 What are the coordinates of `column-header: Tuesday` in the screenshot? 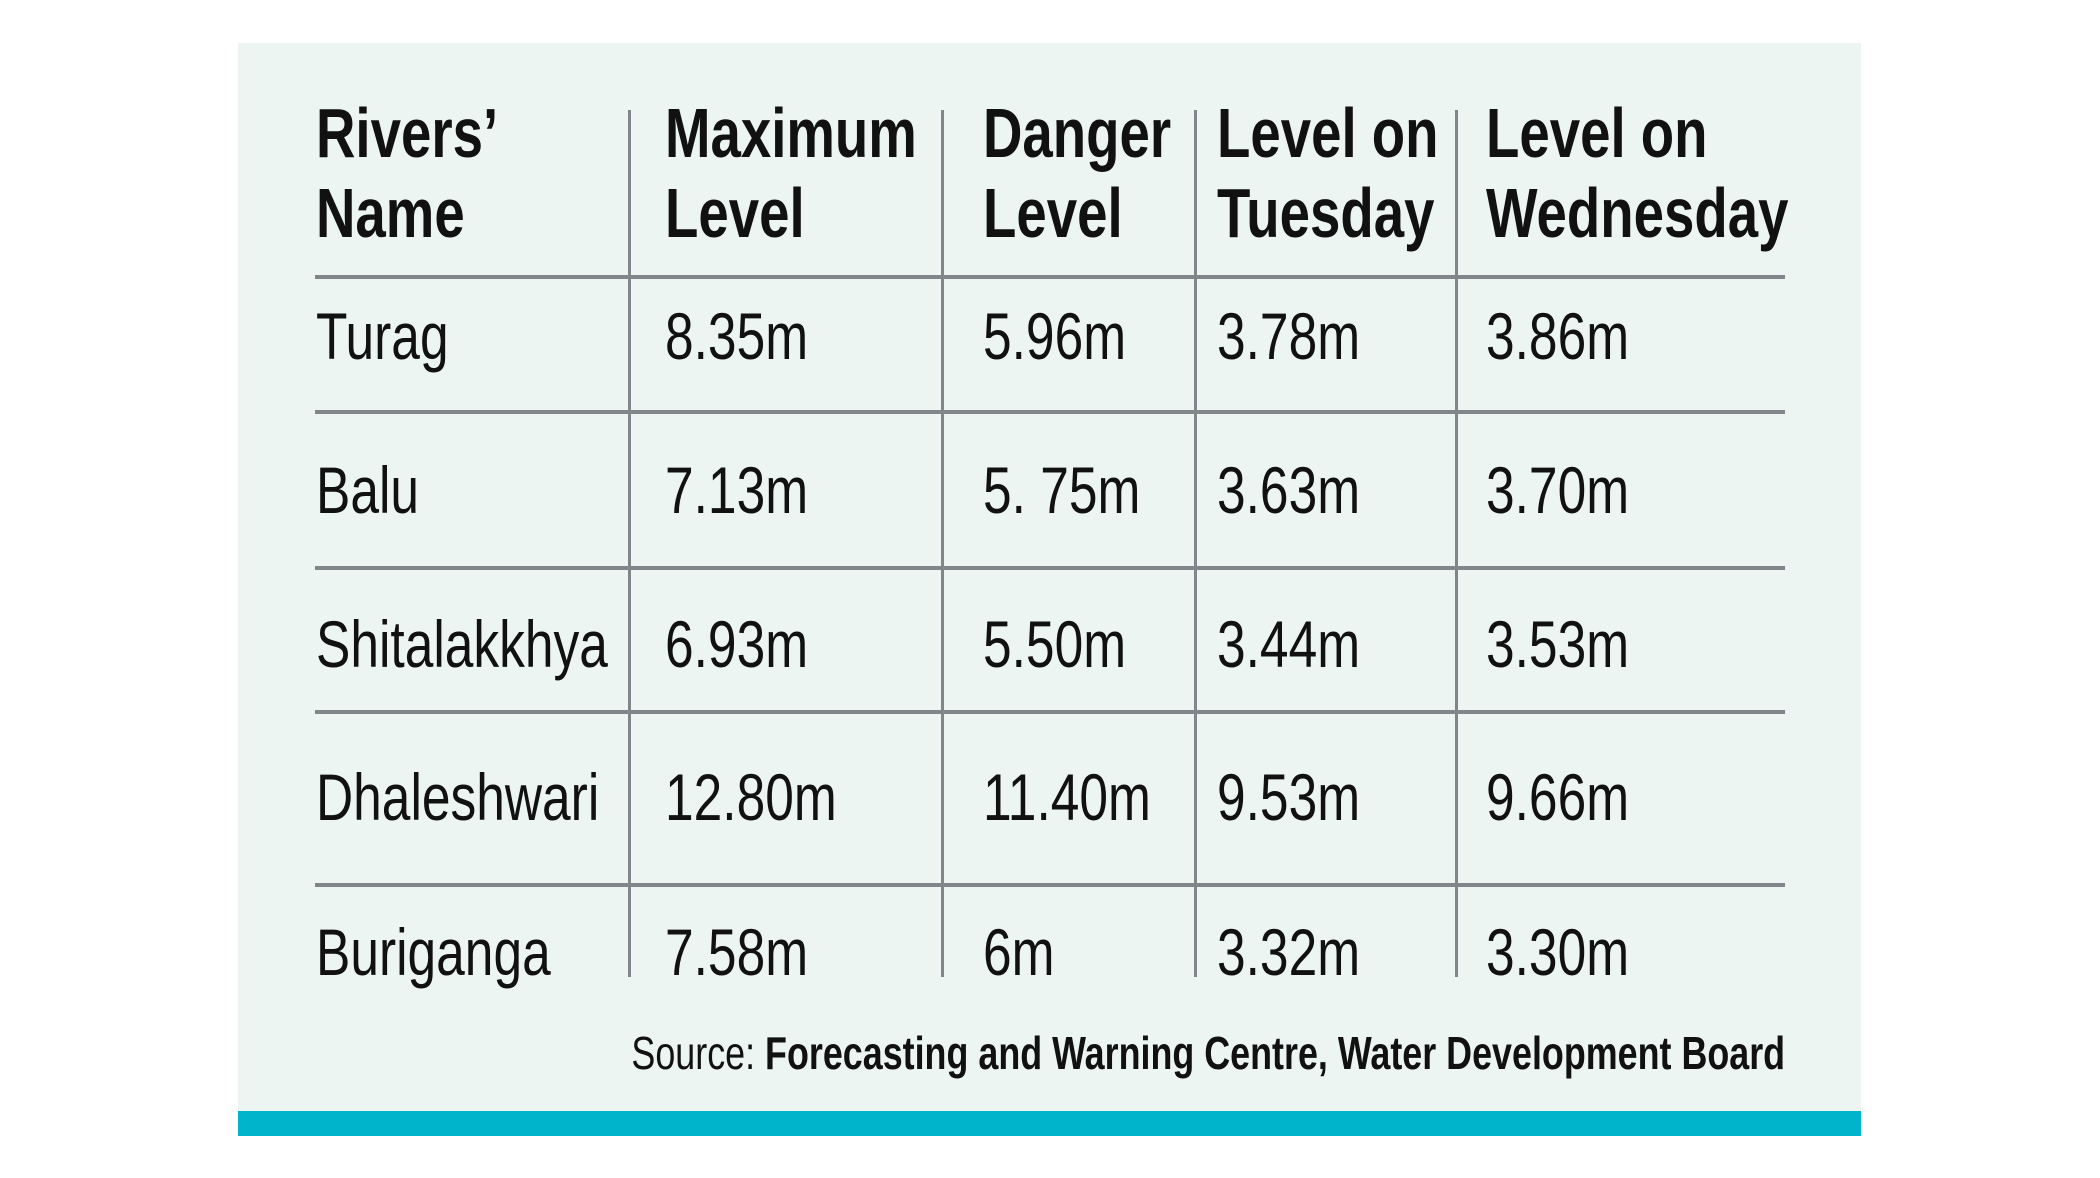 It's located at (1326, 213).